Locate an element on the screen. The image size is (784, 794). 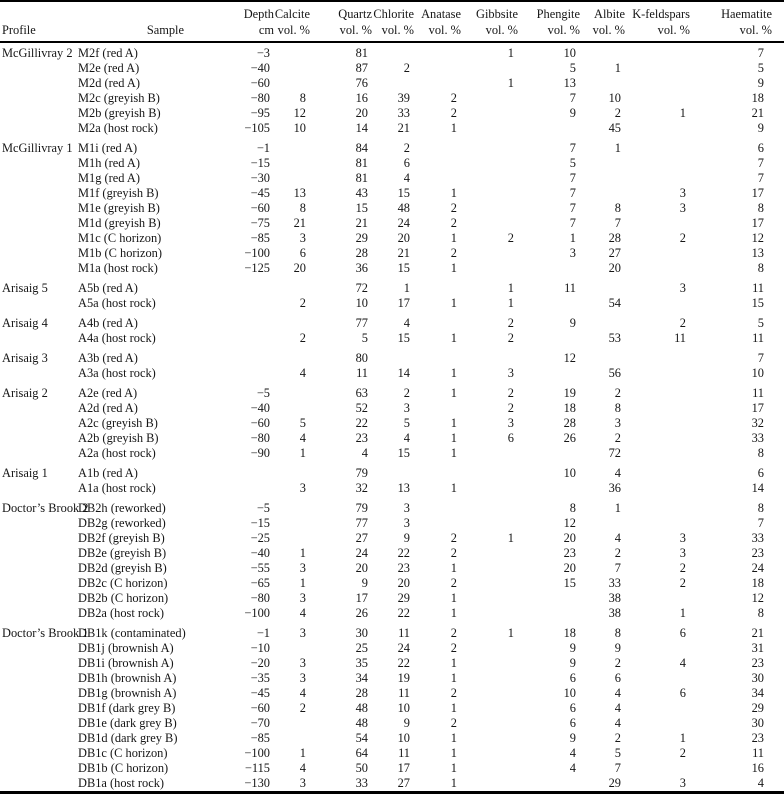
header-label: Depth is located at coordinates (258, 14).